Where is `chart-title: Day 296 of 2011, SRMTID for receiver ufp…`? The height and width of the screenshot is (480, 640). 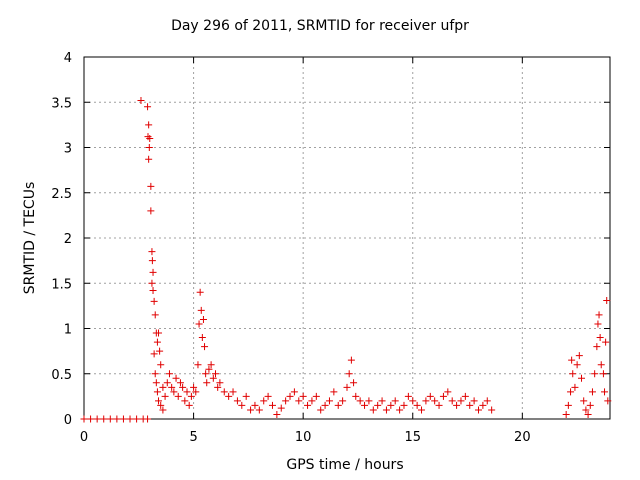
chart-title: Day 296 of 2011, SRMTID for receiver ufp… is located at coordinates (320, 26).